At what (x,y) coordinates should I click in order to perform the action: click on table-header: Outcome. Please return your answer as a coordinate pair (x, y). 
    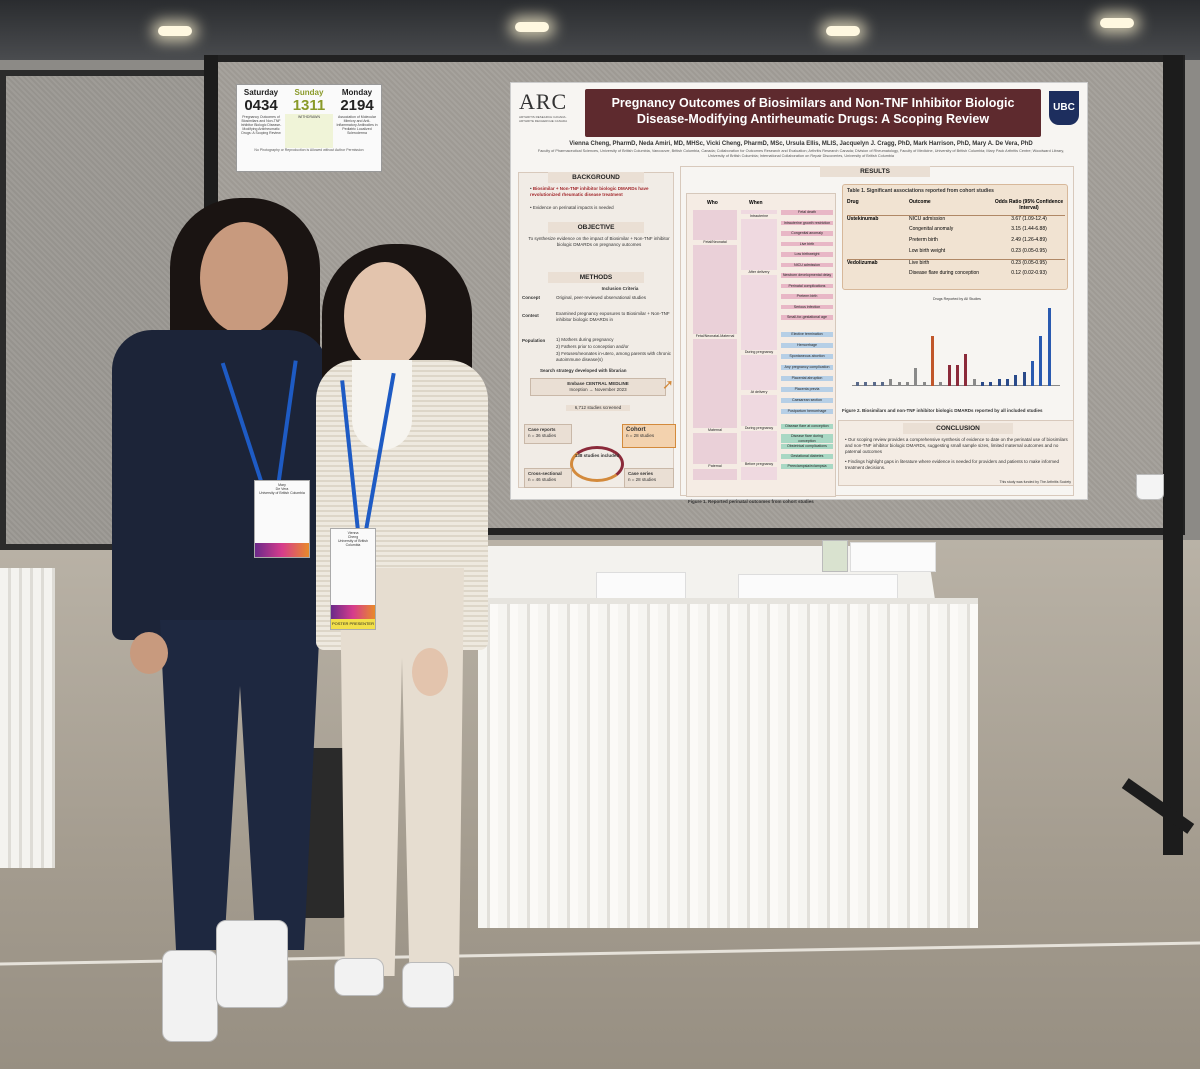
    Looking at the image, I should click on (920, 202).